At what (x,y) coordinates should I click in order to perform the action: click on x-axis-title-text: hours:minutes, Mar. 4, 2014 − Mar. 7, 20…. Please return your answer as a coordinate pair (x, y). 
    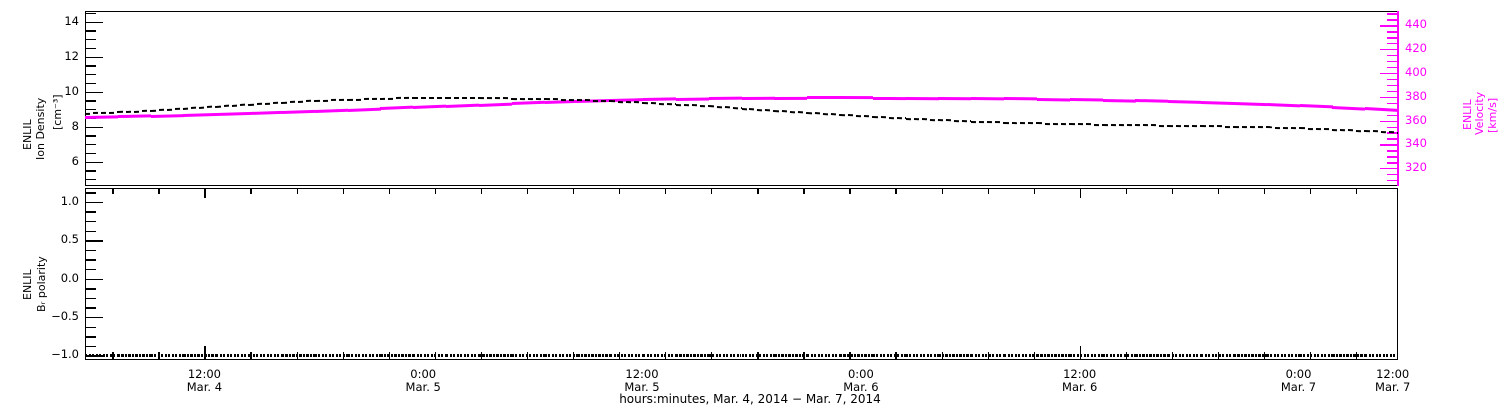
    Looking at the image, I should click on (750, 399).